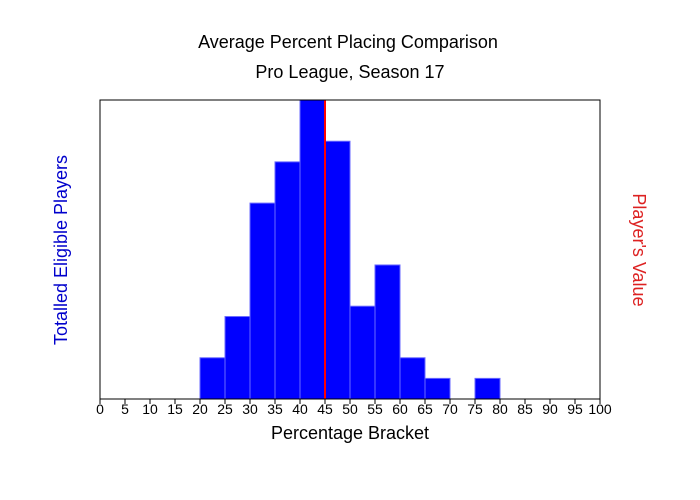 The height and width of the screenshot is (500, 700). I want to click on chart-title: Average Percent Placing Comparison, so click(348, 42).